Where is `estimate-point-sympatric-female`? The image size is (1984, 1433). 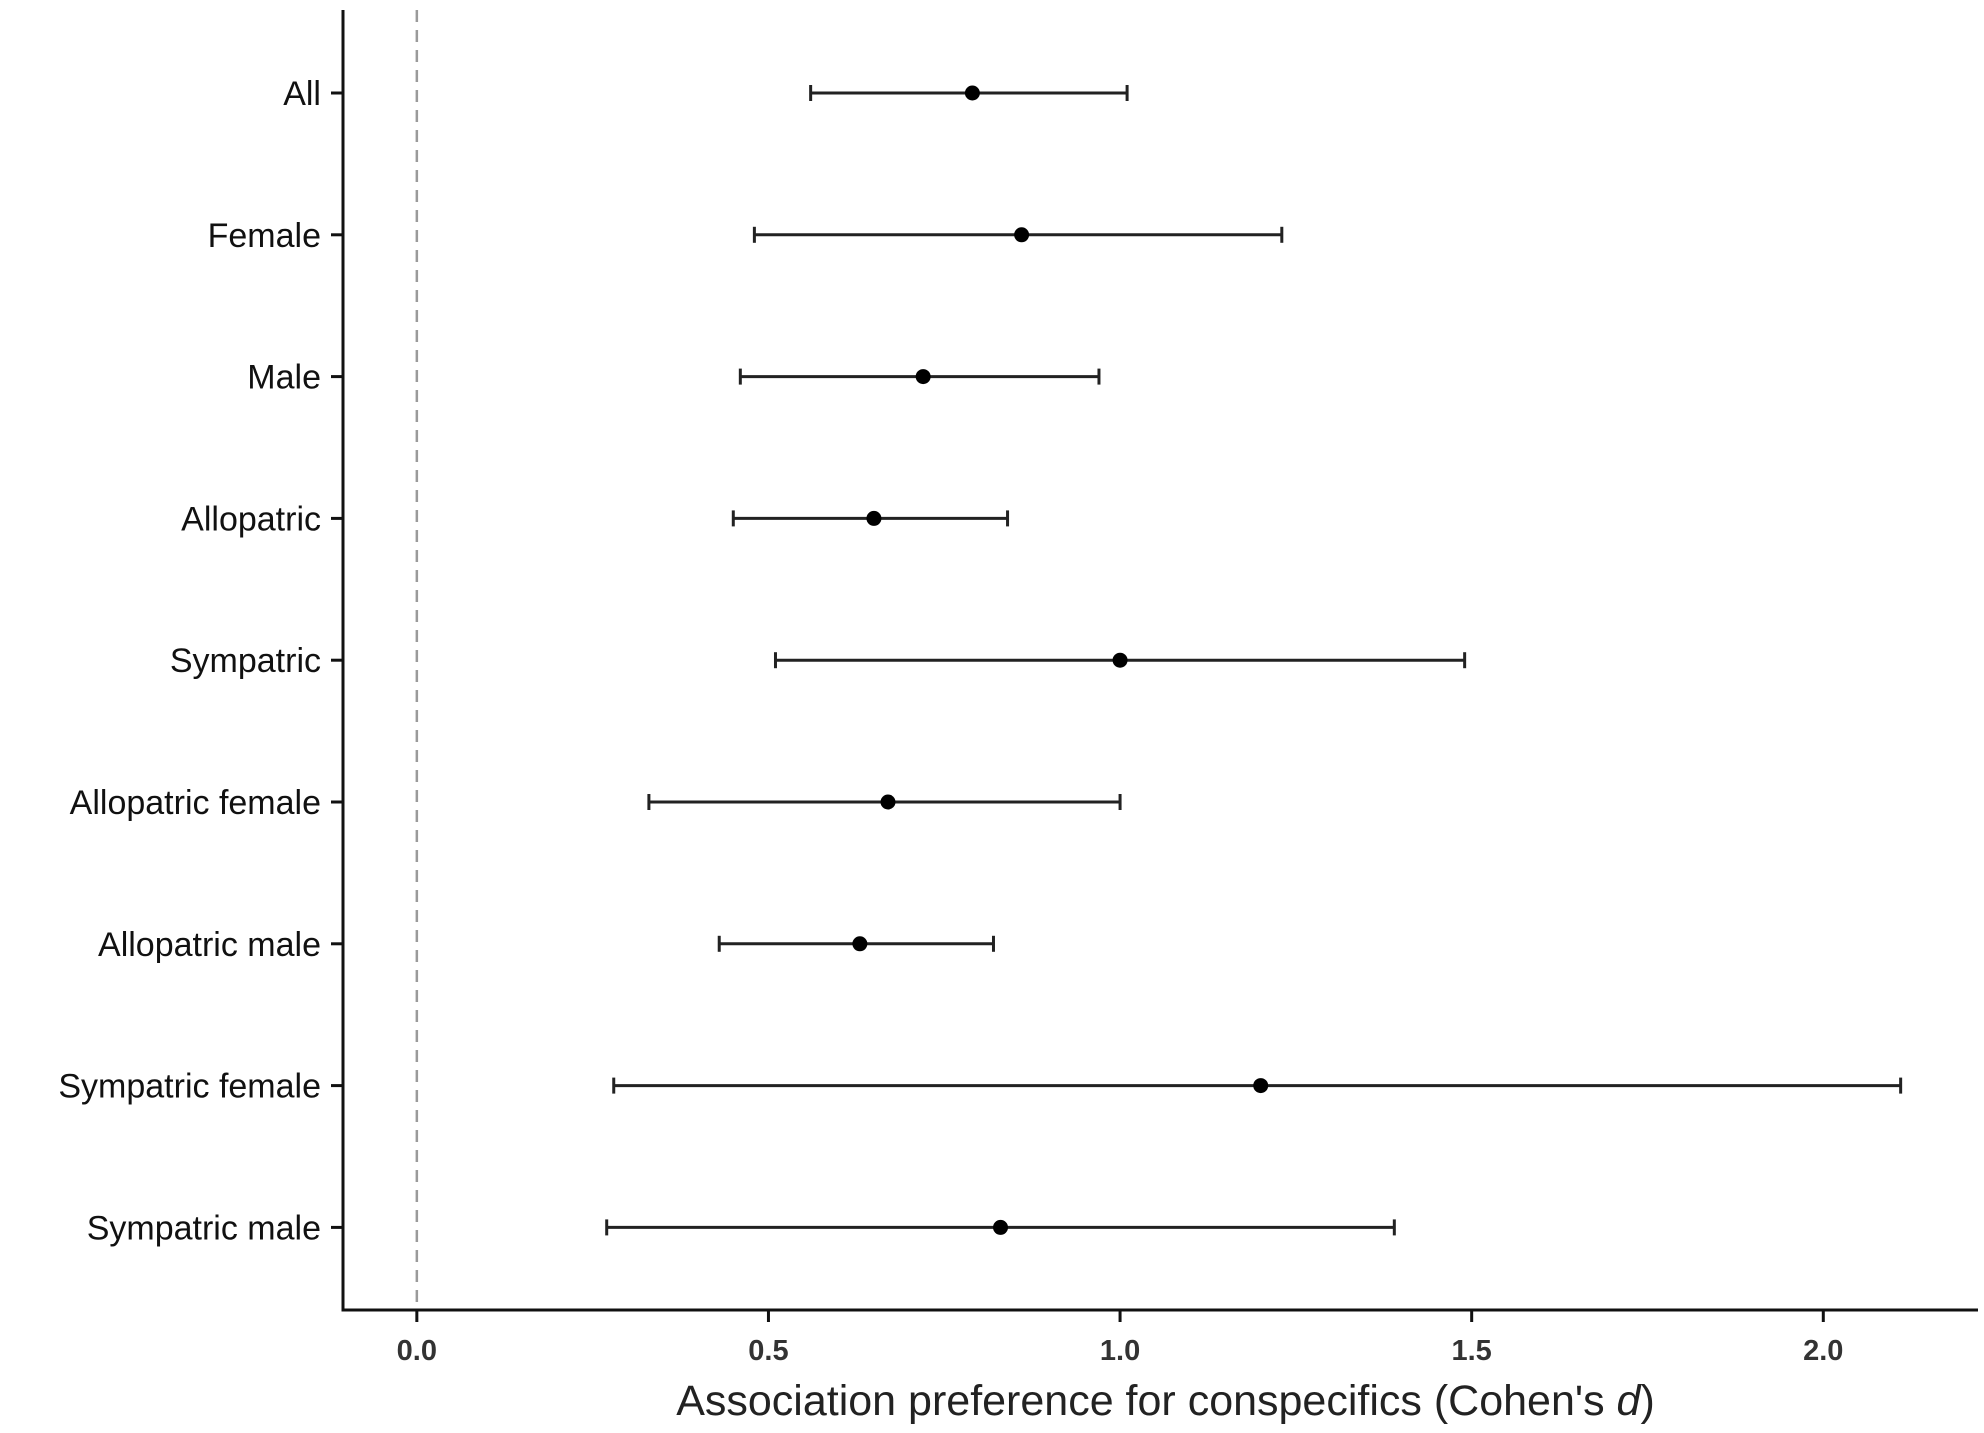 estimate-point-sympatric-female is located at coordinates (1261, 1086).